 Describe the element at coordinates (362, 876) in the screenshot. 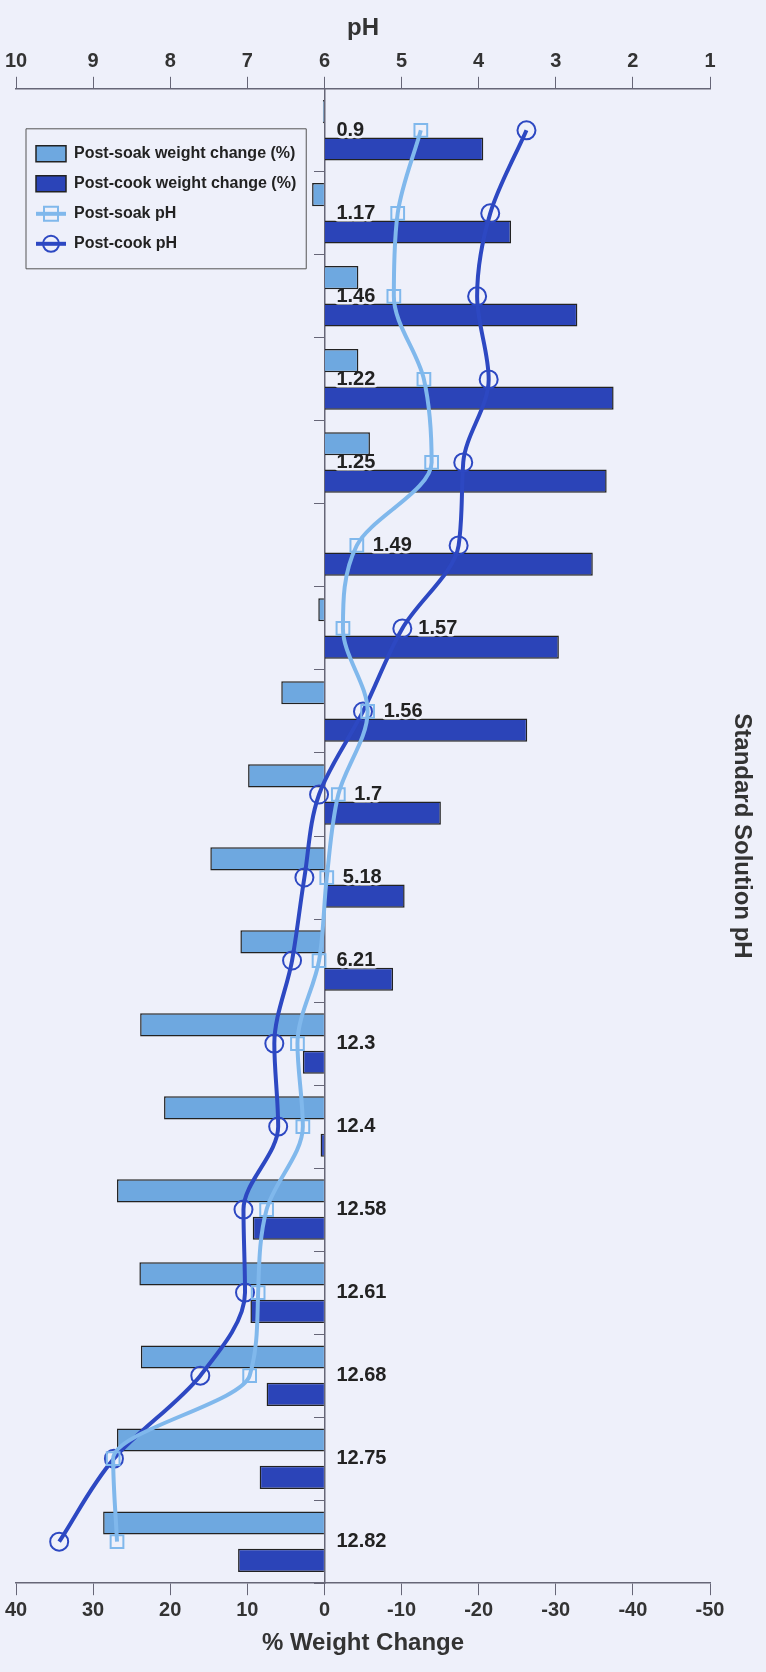

I see `y-tick-label: 5.18` at that location.